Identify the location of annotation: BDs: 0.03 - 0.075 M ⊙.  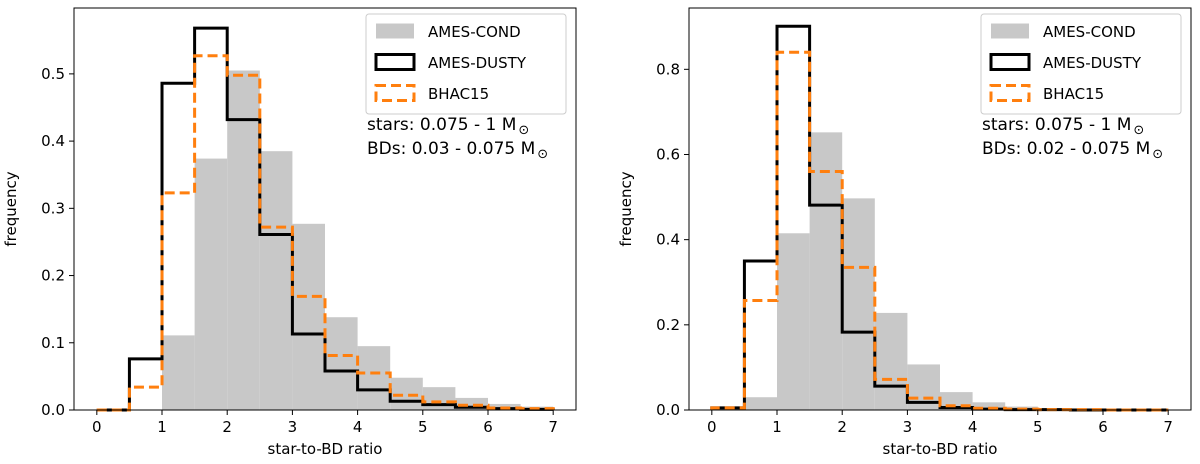
(457, 150).